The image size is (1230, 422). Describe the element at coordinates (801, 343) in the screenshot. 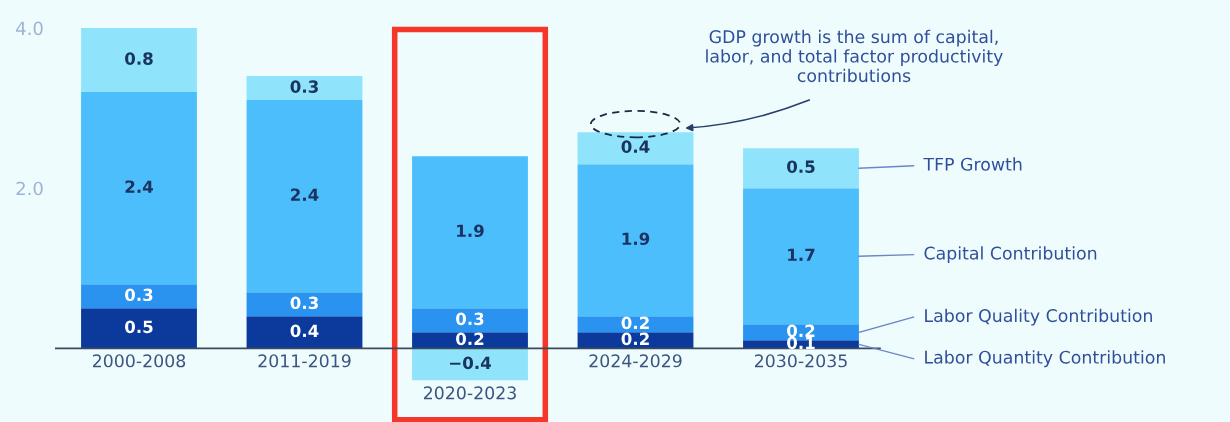

I see `data-label: 0.1` at that location.